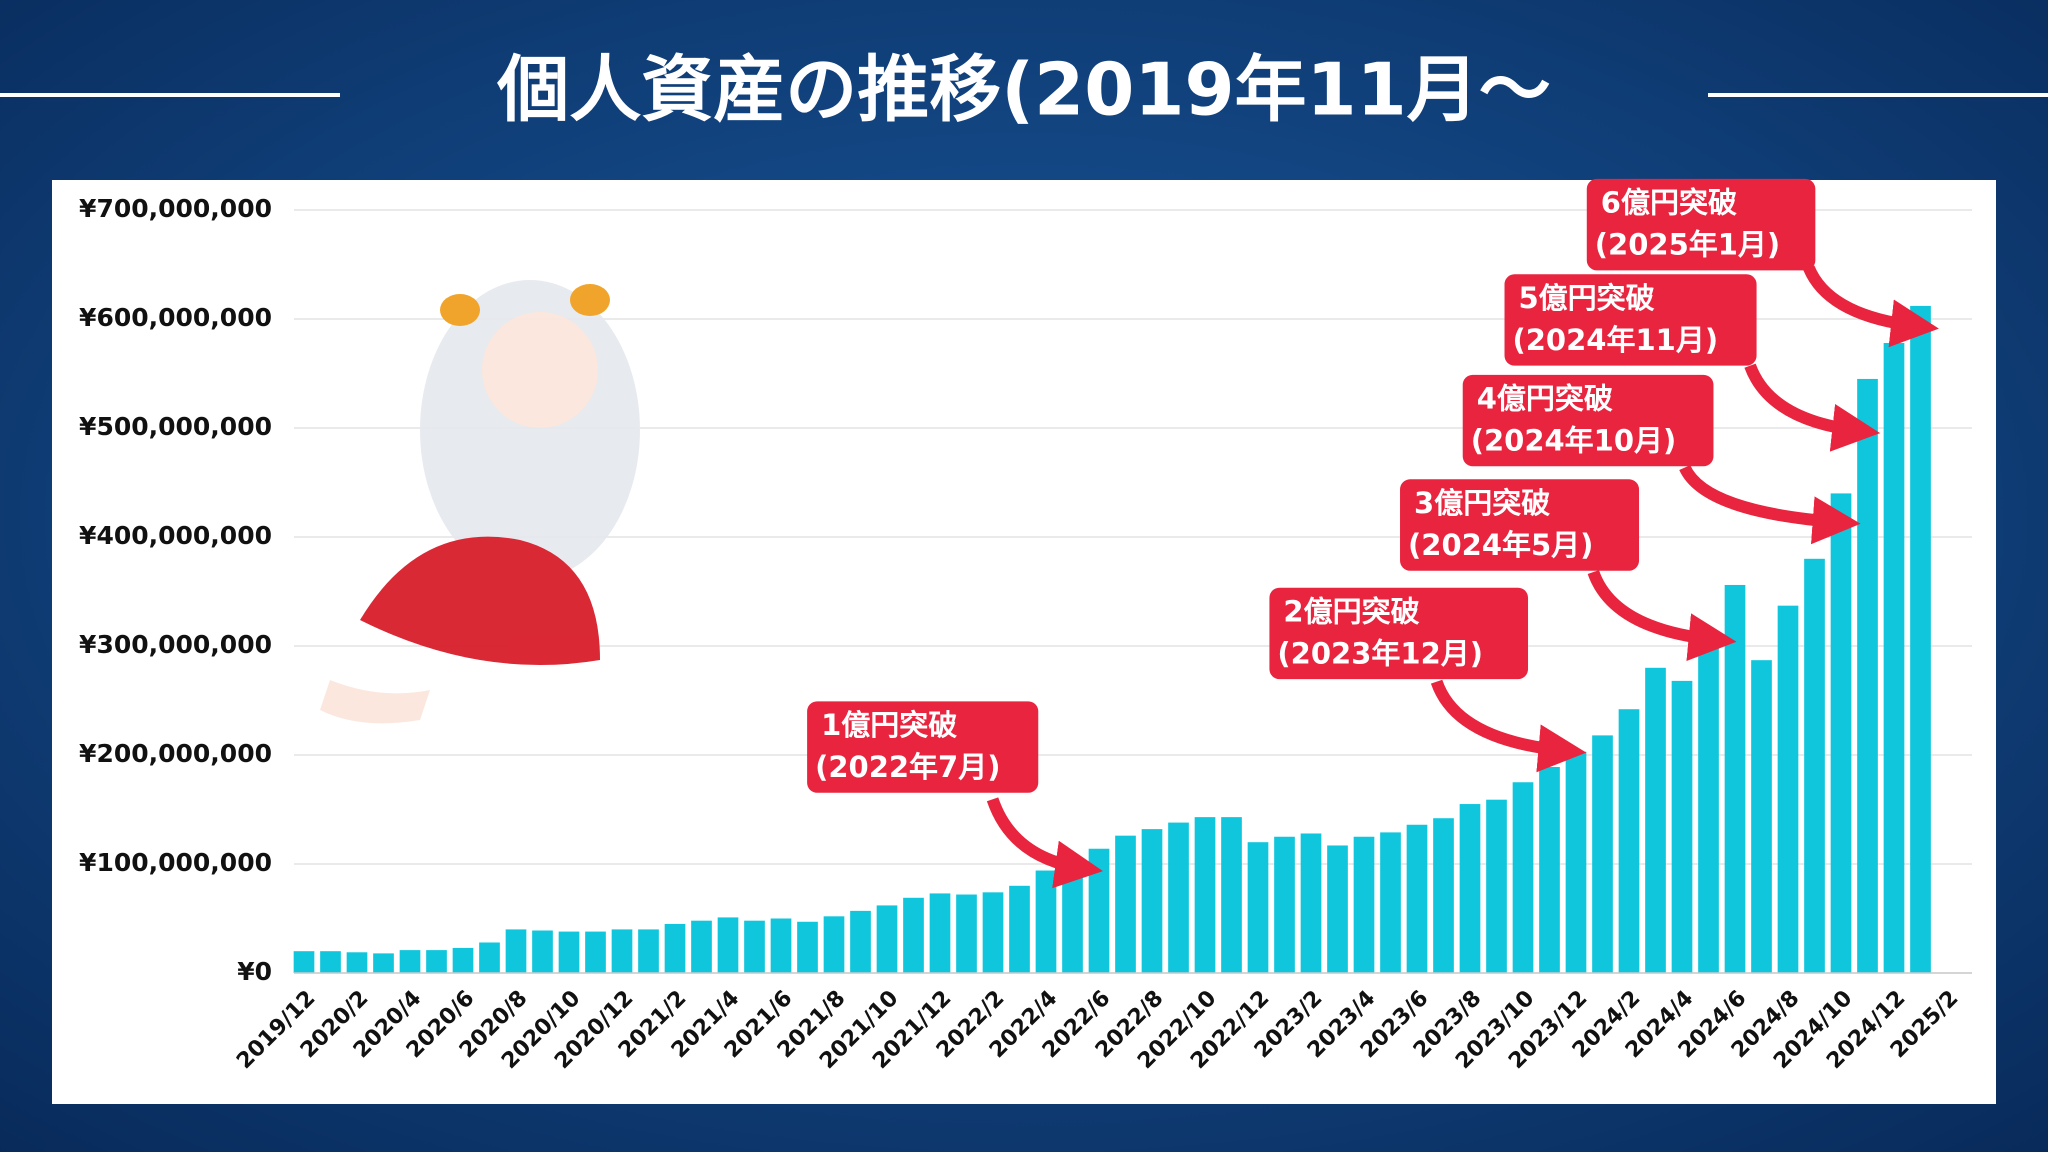 The height and width of the screenshot is (1152, 2048). I want to click on annotation: 4億円突破 (2024年10月), so click(1661, 459).